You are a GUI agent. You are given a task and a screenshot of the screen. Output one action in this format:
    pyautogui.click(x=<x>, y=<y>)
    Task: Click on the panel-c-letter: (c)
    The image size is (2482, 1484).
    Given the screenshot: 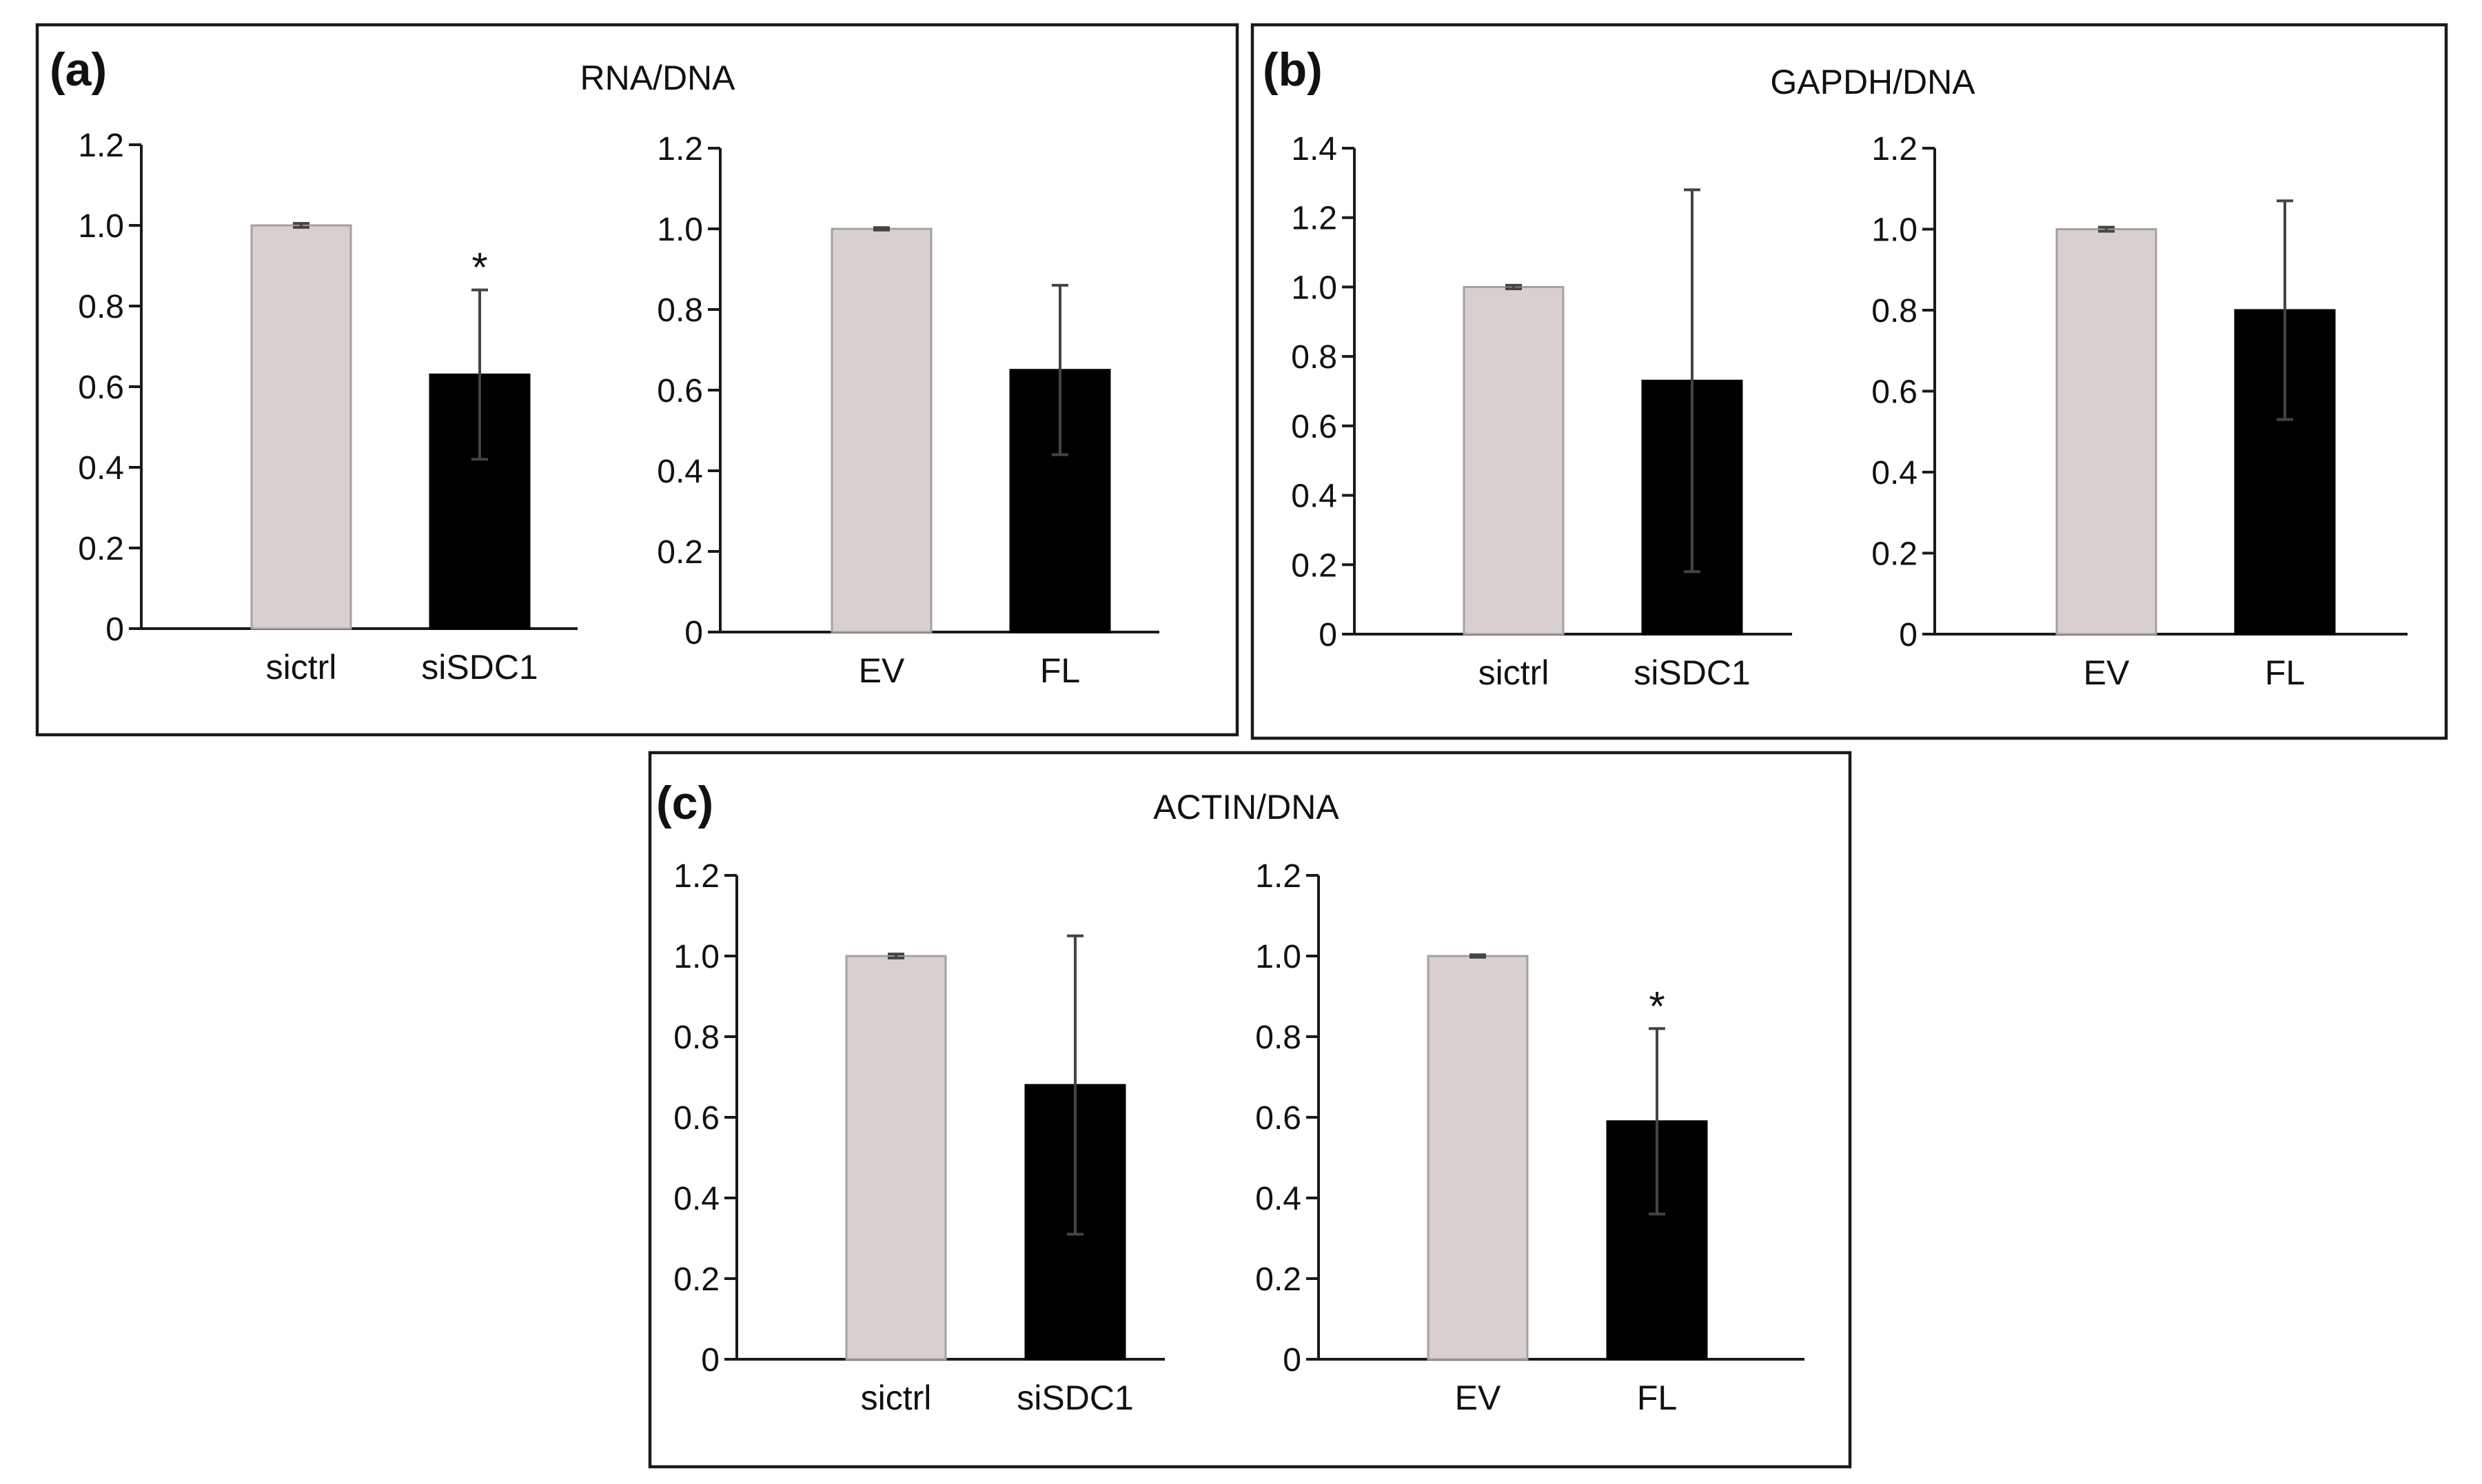 What is the action you would take?
    pyautogui.click(x=684, y=803)
    